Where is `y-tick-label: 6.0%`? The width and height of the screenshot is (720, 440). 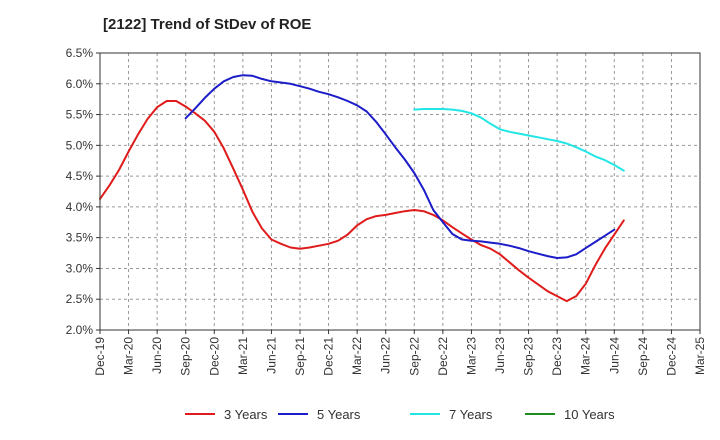
y-tick-label: 6.0% is located at coordinates (80, 84).